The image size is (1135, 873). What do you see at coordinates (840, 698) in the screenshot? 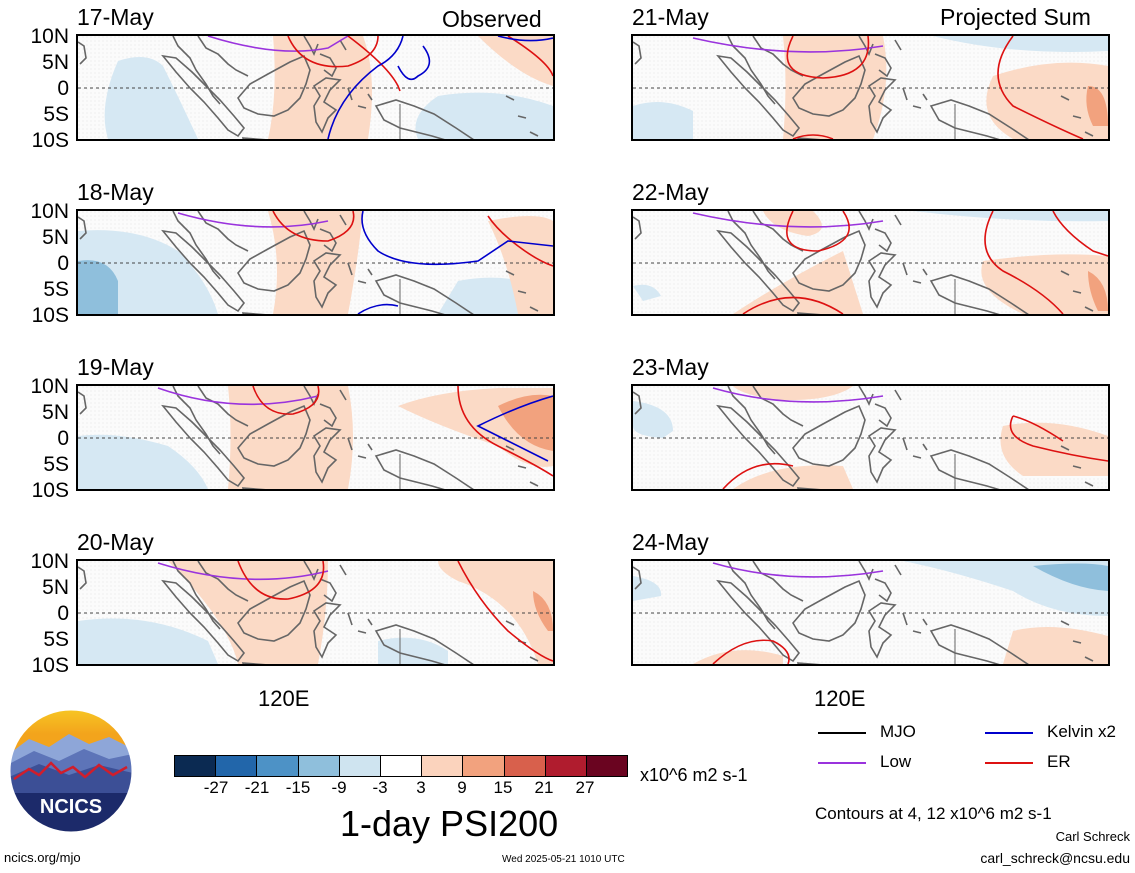
I see `lon-label-projected: 120E` at bounding box center [840, 698].